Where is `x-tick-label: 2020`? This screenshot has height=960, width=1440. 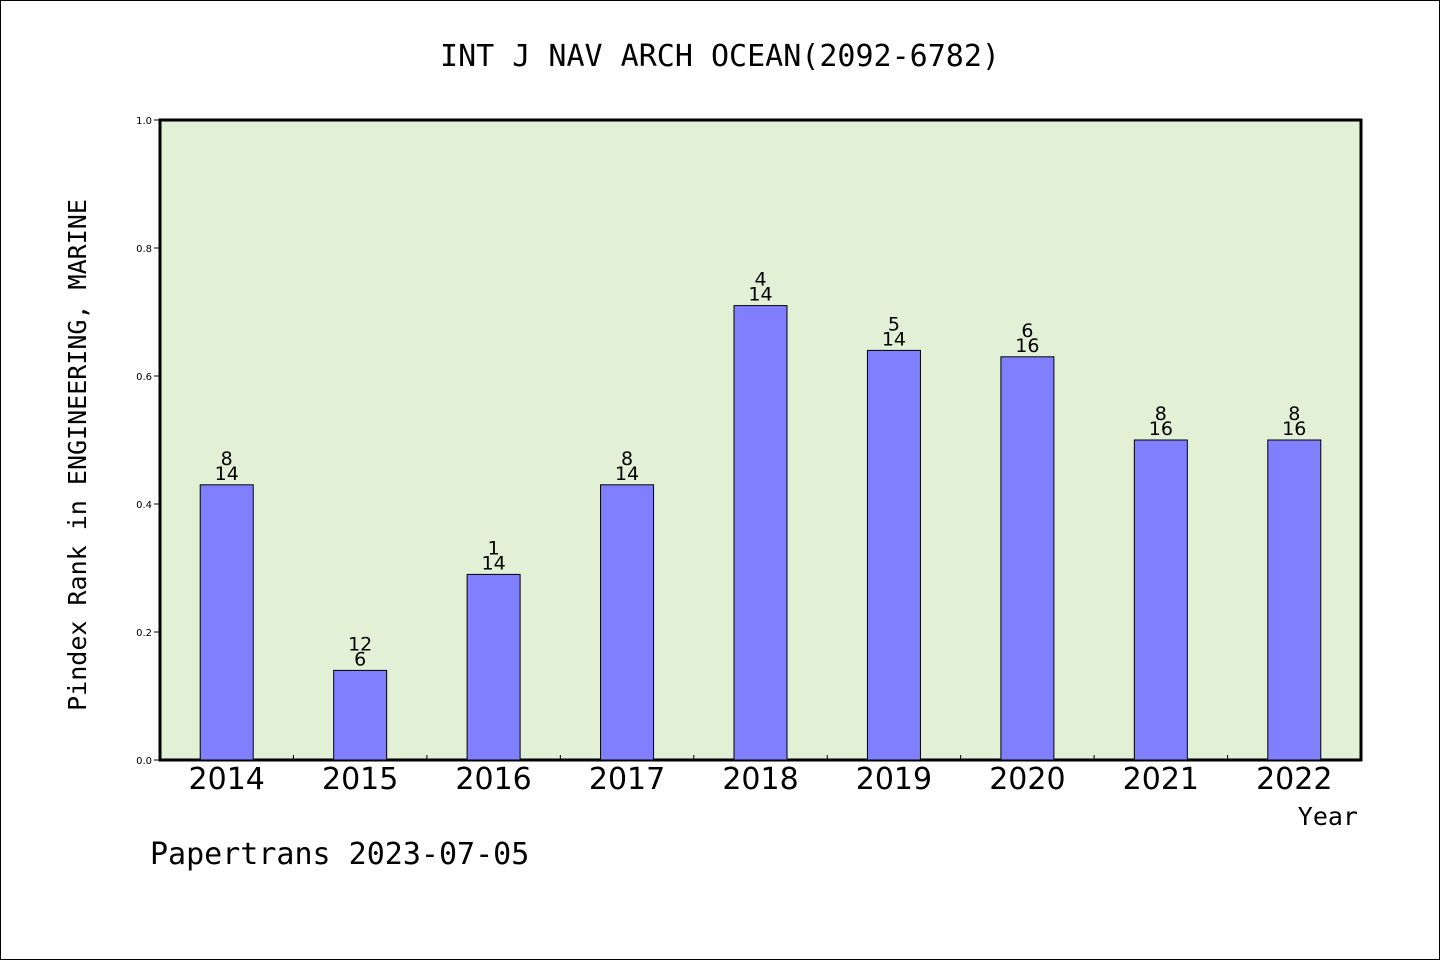 x-tick-label: 2020 is located at coordinates (1027, 779).